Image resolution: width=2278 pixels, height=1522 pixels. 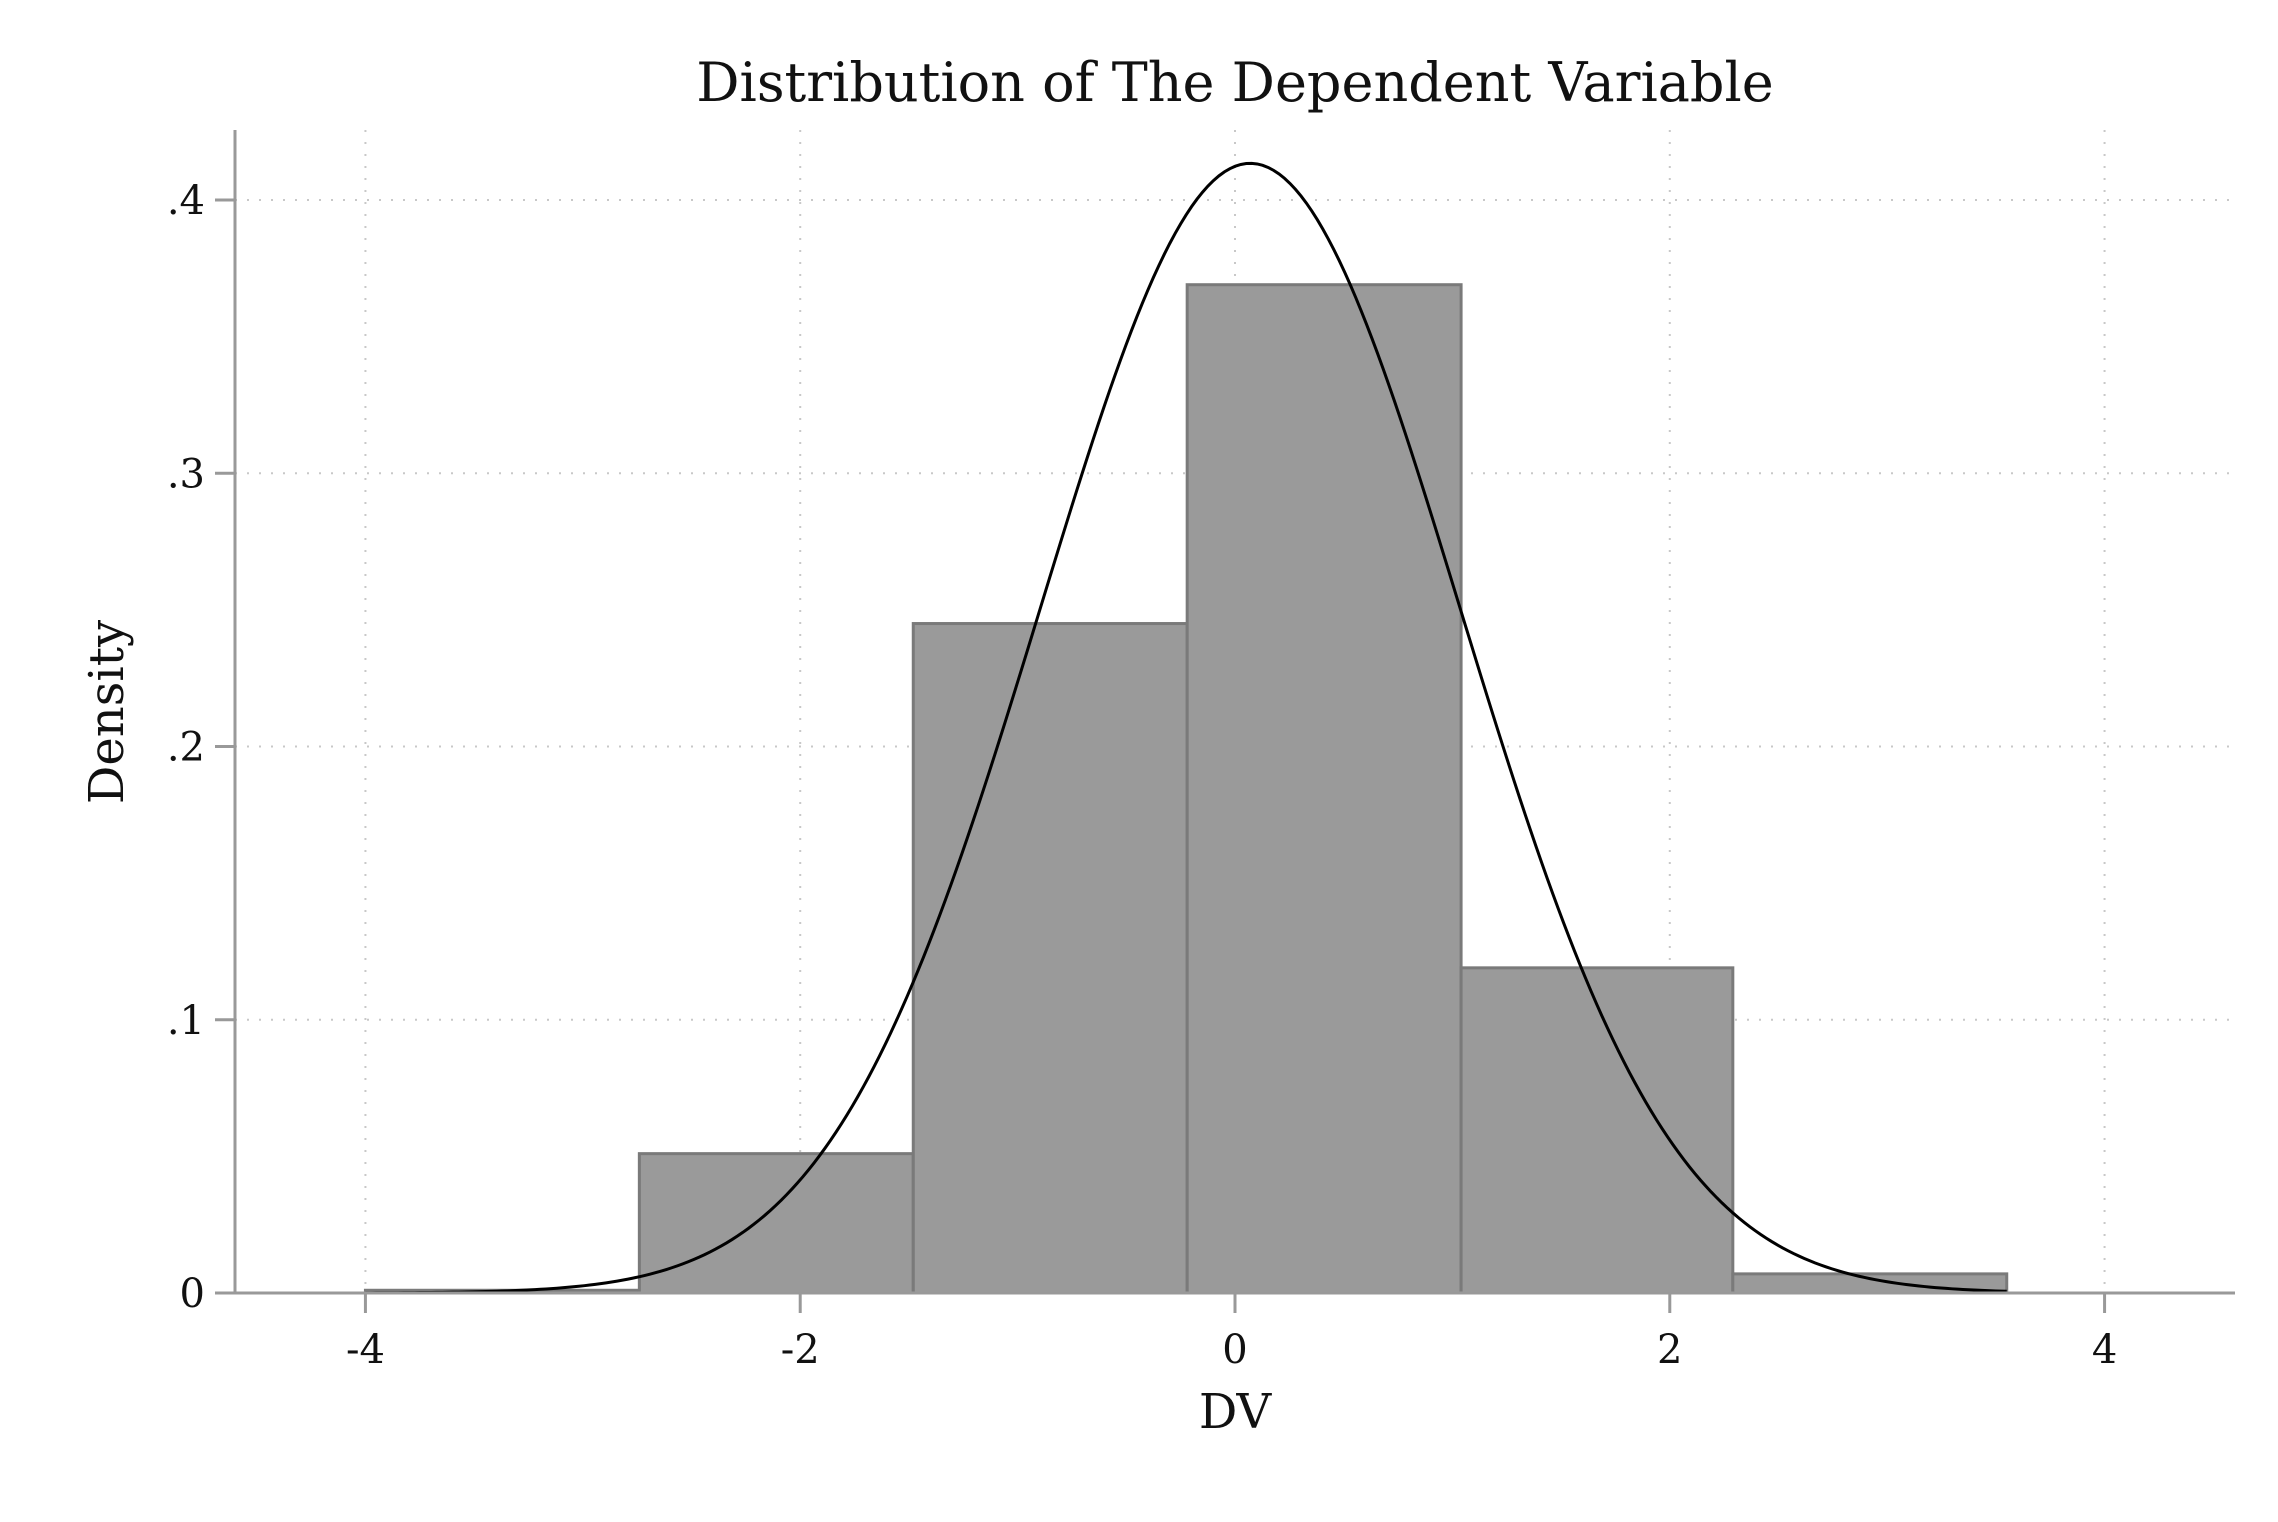 I want to click on x-tick-label: 0, so click(x=1234, y=1350).